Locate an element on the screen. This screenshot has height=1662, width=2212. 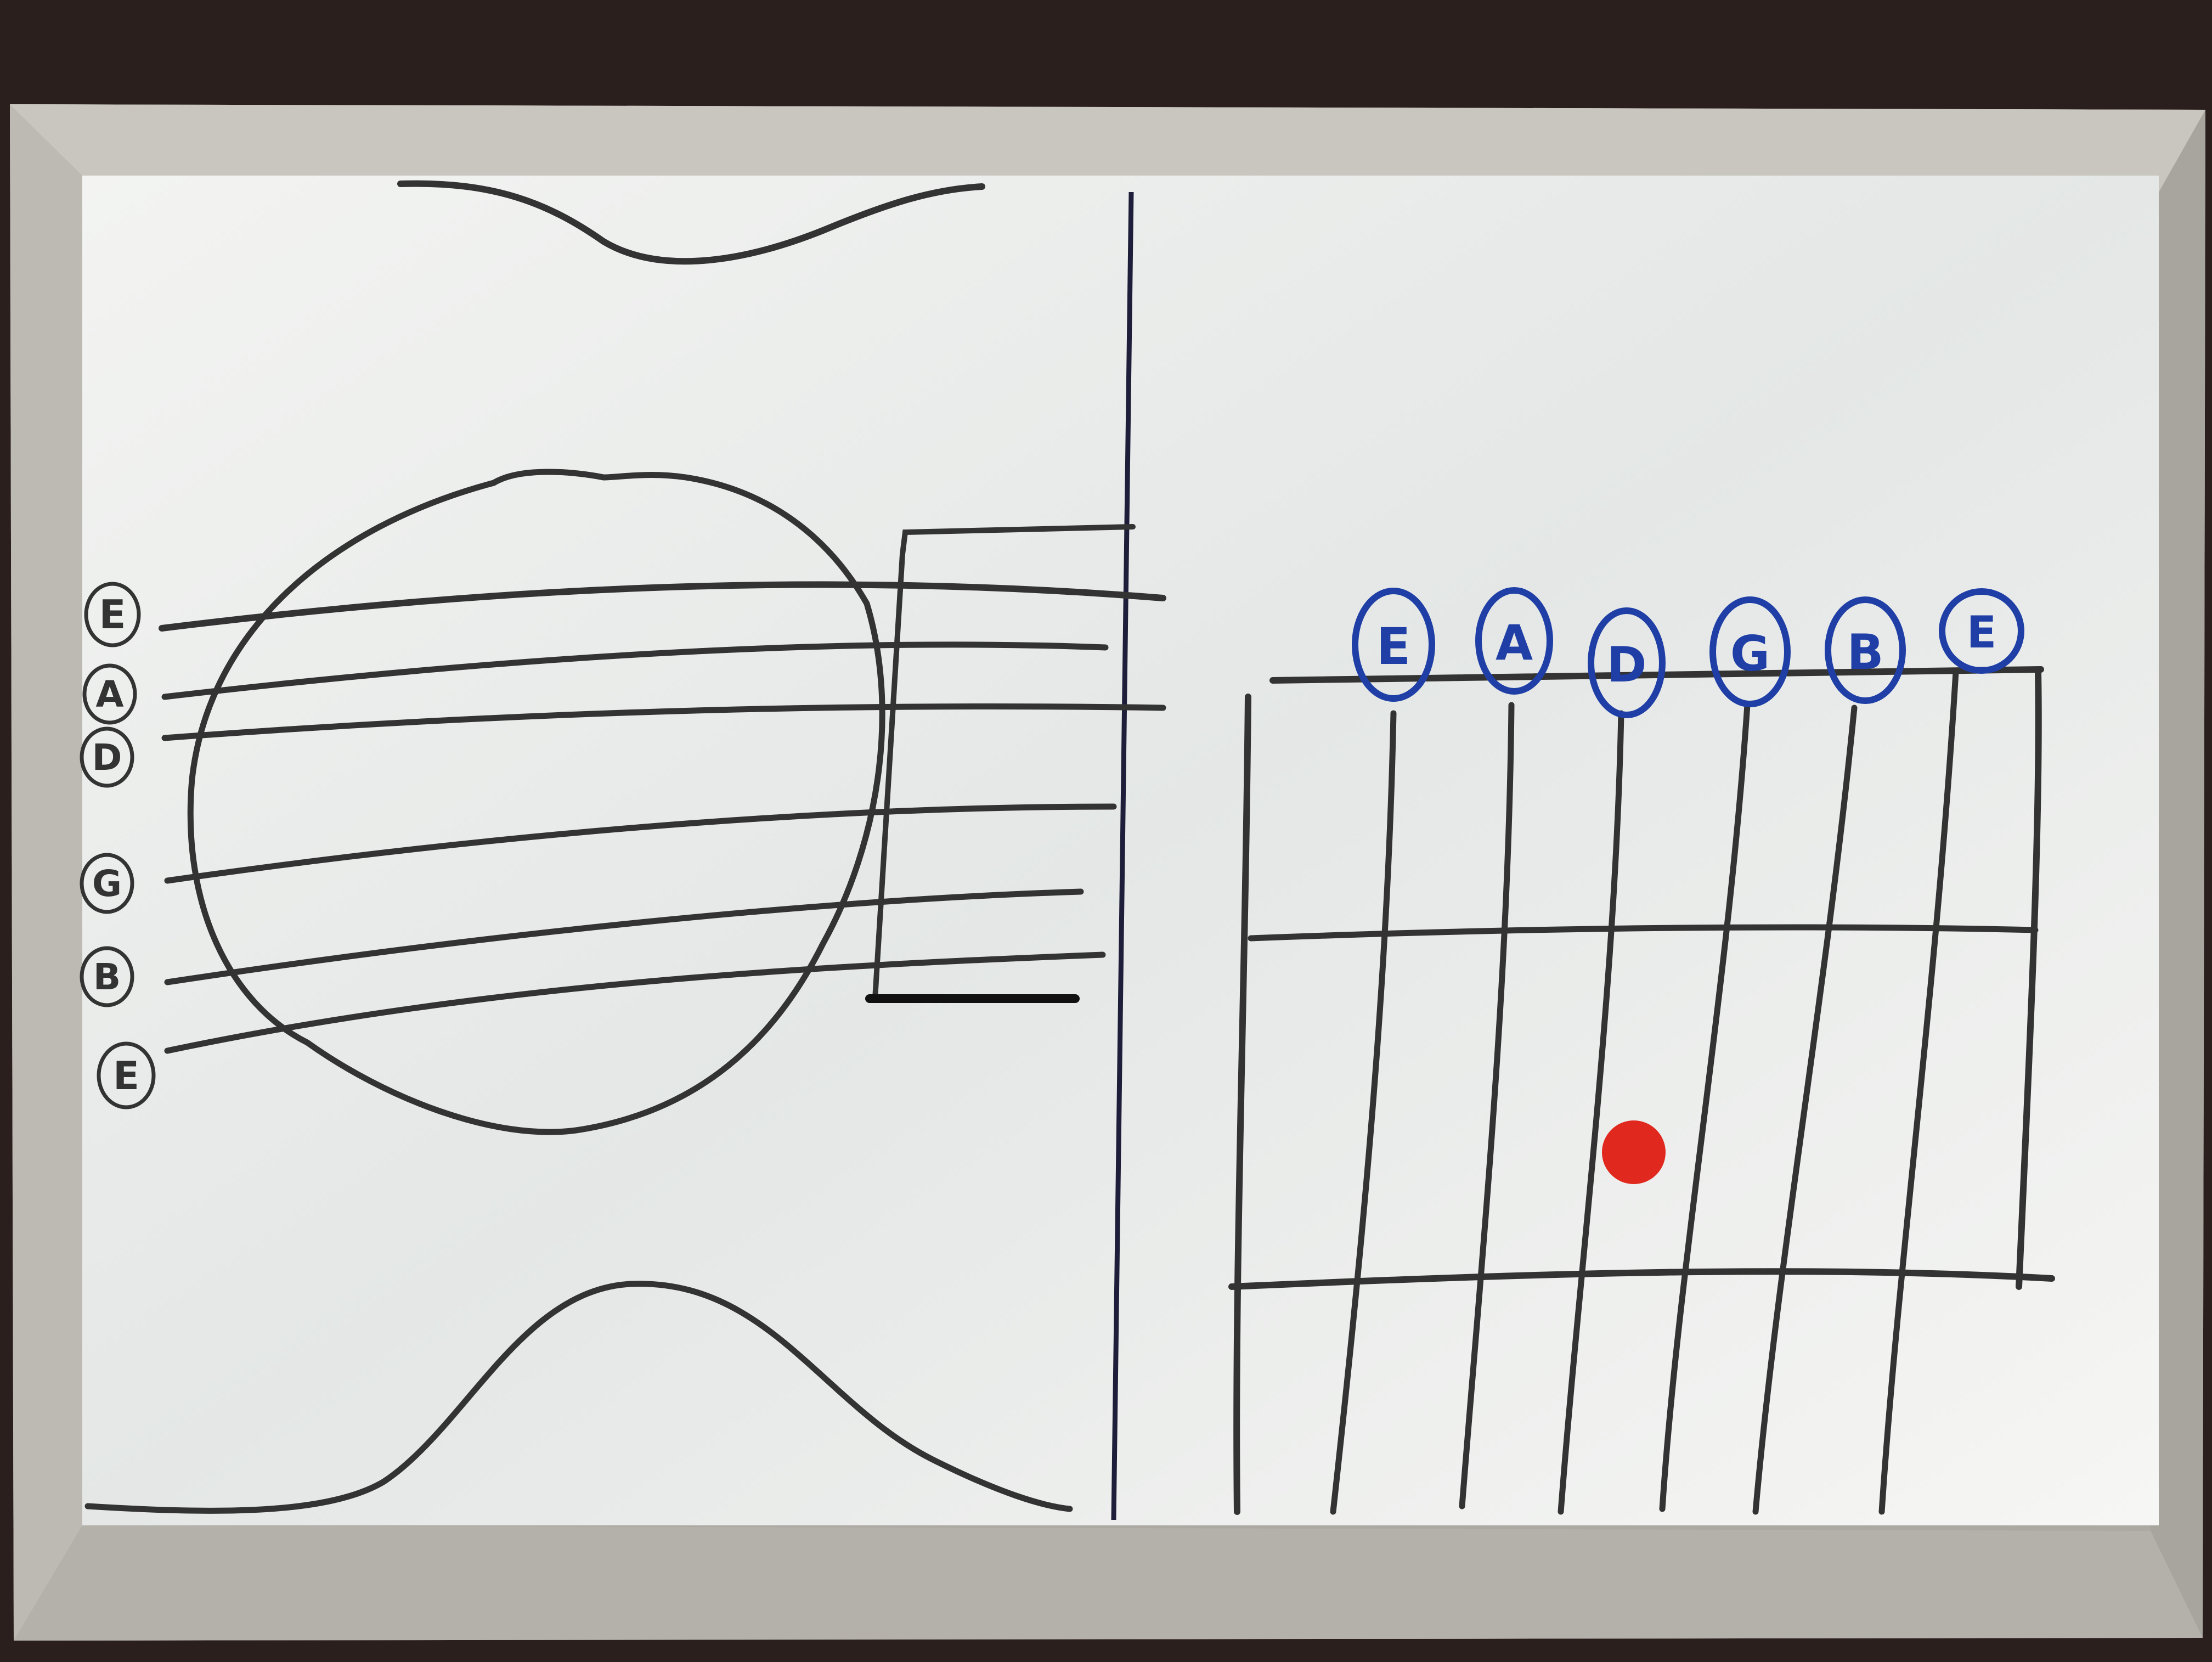
right-label-1: E is located at coordinates (1393, 645).